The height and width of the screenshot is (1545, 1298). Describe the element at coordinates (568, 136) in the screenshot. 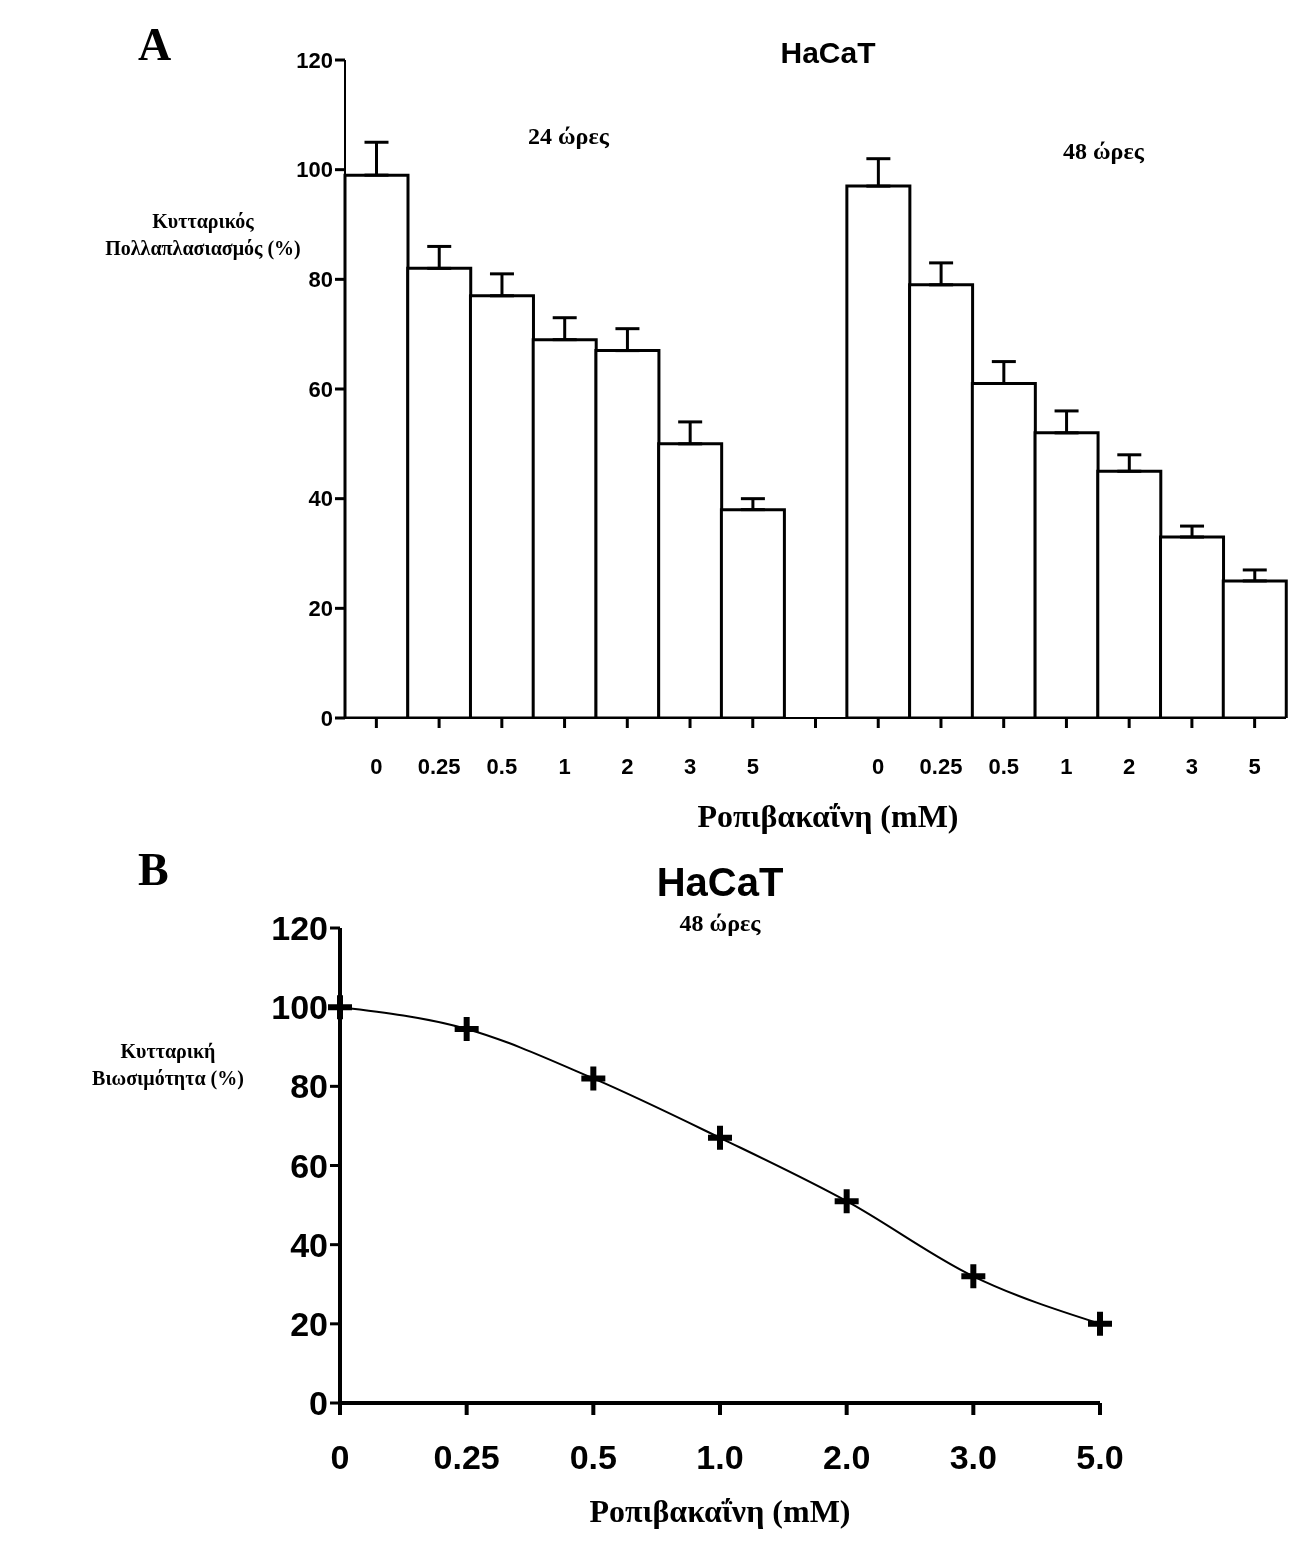

I see `annotation: 24 ώρες` at that location.